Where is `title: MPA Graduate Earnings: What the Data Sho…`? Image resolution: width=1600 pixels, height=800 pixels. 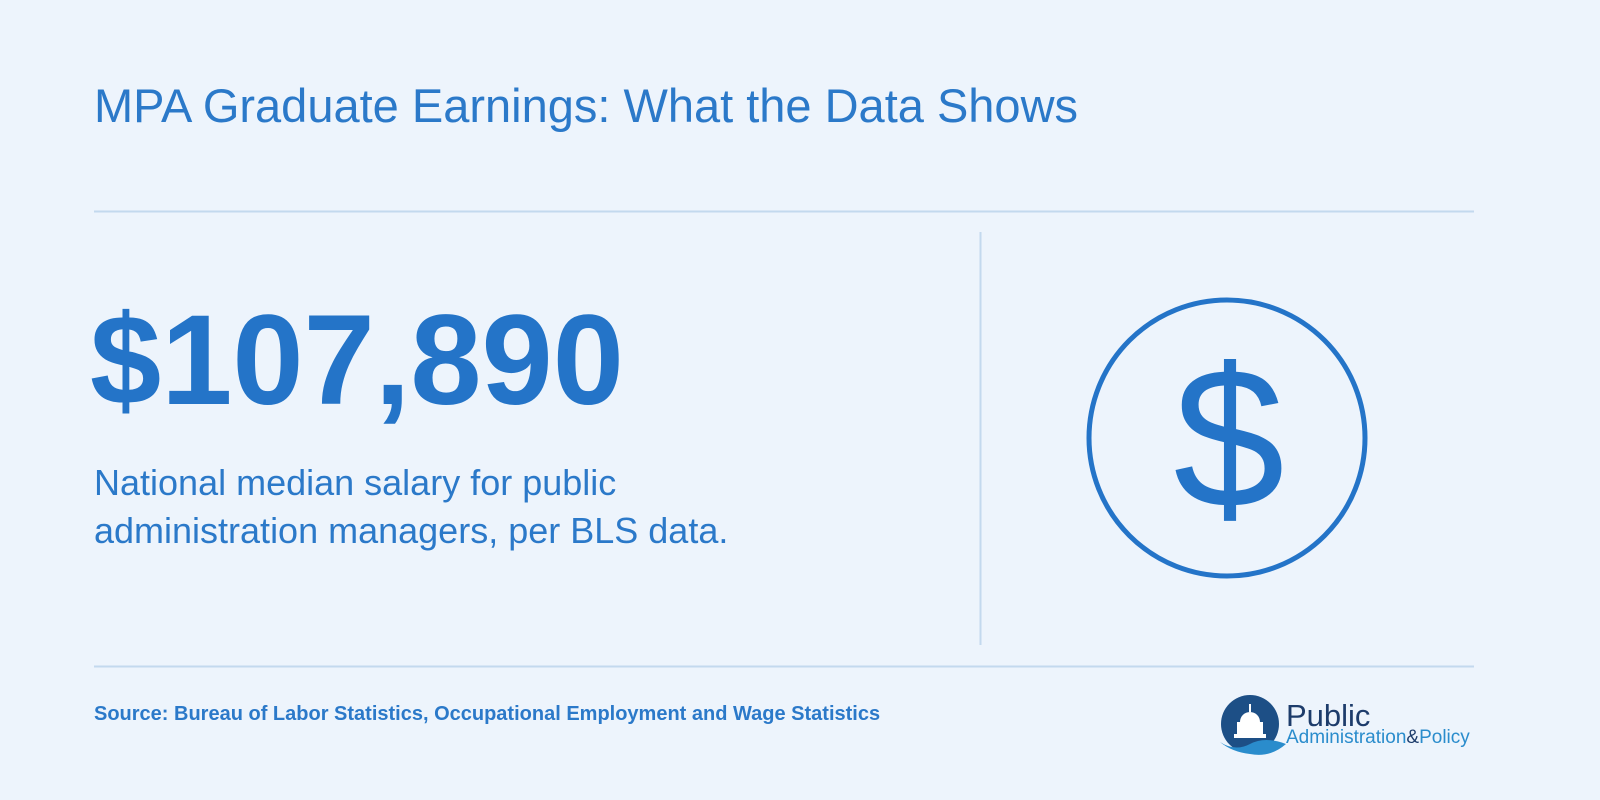 title: MPA Graduate Earnings: What the Data Sho… is located at coordinates (586, 105).